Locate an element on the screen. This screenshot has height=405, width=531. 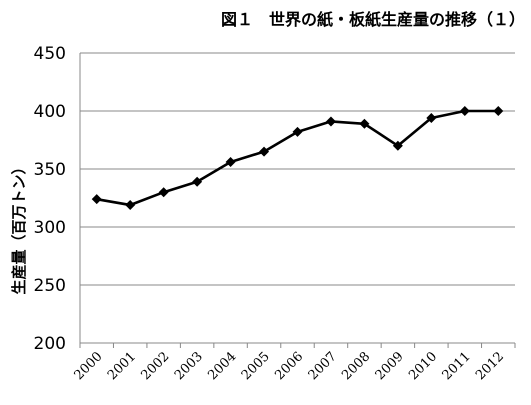
x-tick-label-2007: 2007 is located at coordinates (323, 366).